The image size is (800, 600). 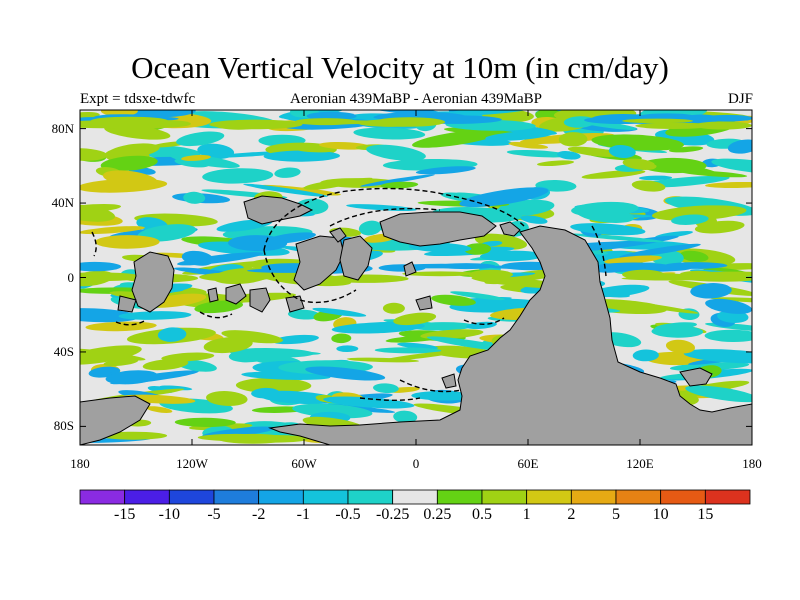 I want to click on colorbar-label: 0.5, so click(x=482, y=514).